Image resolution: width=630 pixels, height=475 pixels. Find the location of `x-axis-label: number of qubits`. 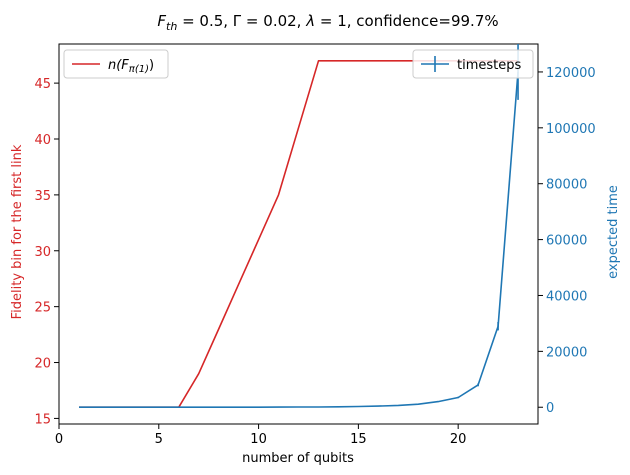

x-axis-label: number of qubits is located at coordinates (298, 458).